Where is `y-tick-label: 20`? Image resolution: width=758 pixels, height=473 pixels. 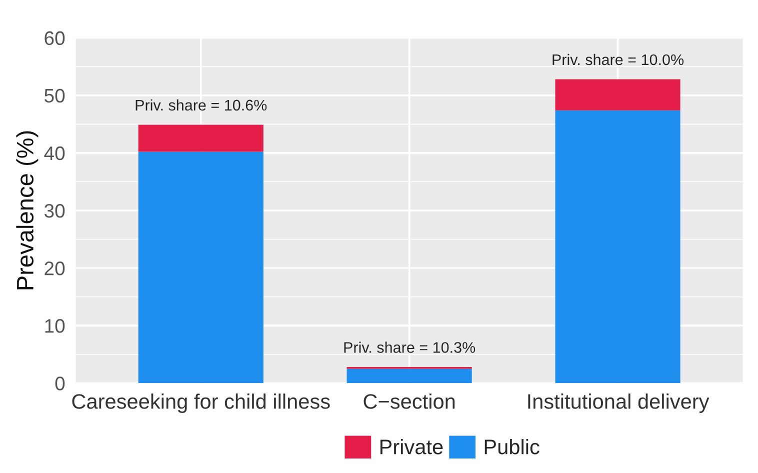 y-tick-label: 20 is located at coordinates (54, 269).